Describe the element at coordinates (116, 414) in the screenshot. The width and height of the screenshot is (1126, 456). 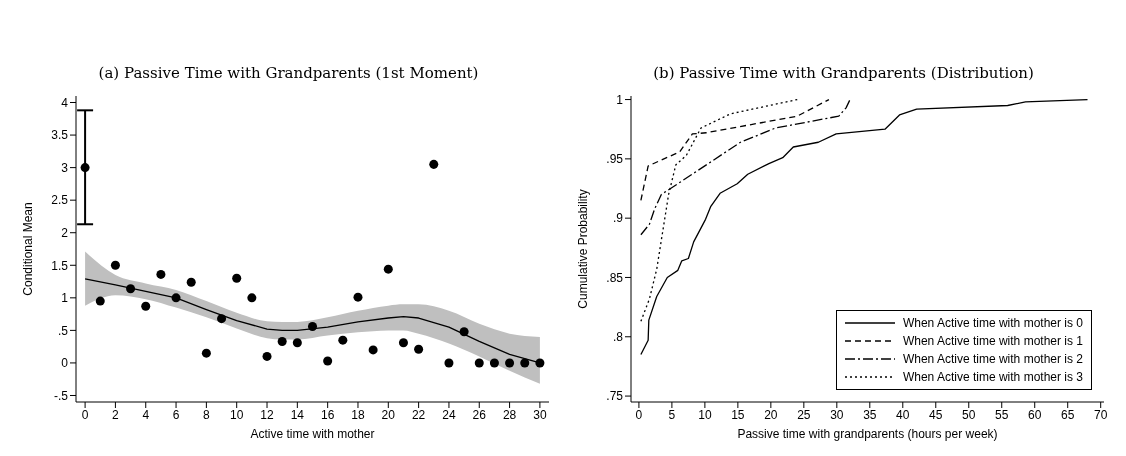
I see `x-tick-label: 2` at that location.